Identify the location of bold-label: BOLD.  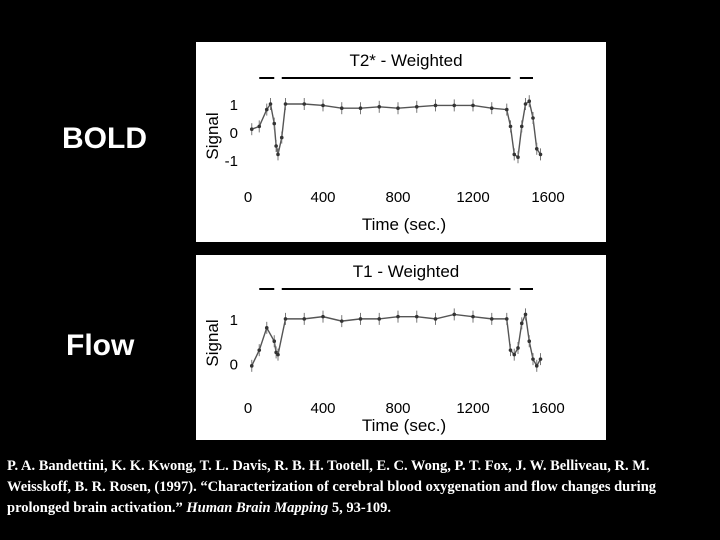
(104, 138).